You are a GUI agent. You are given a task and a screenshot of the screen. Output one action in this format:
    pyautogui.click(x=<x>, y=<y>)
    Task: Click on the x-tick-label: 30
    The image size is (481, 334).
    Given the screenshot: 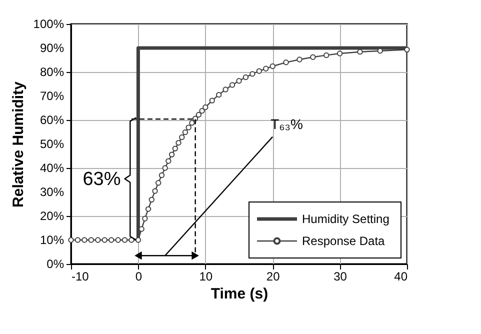 What is the action you would take?
    pyautogui.click(x=341, y=277)
    